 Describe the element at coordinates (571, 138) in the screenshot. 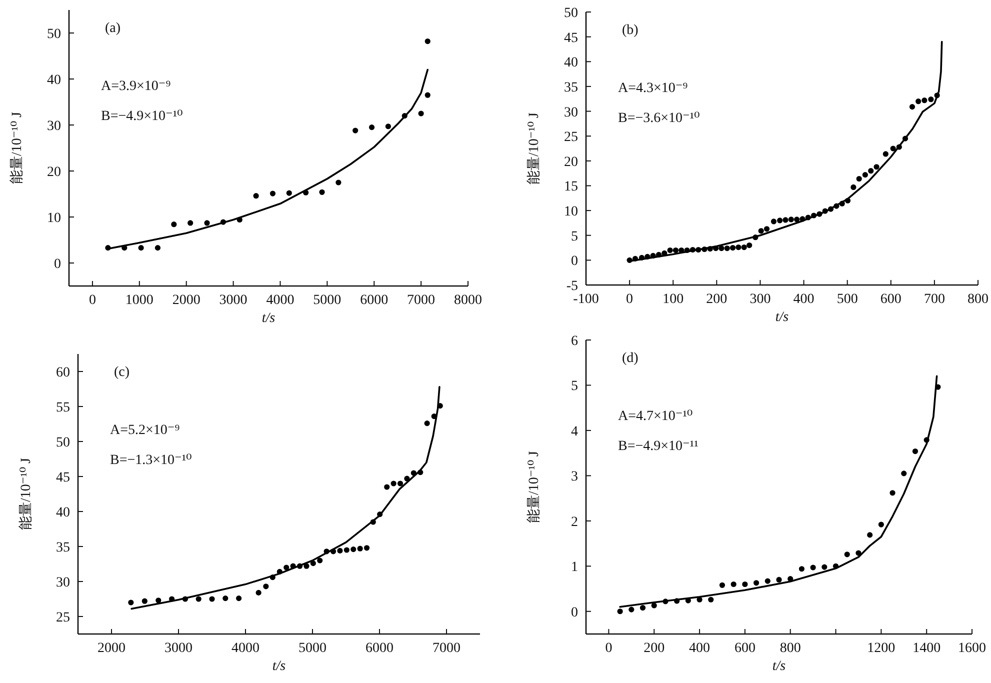

I see `y-tick-label: 25` at that location.